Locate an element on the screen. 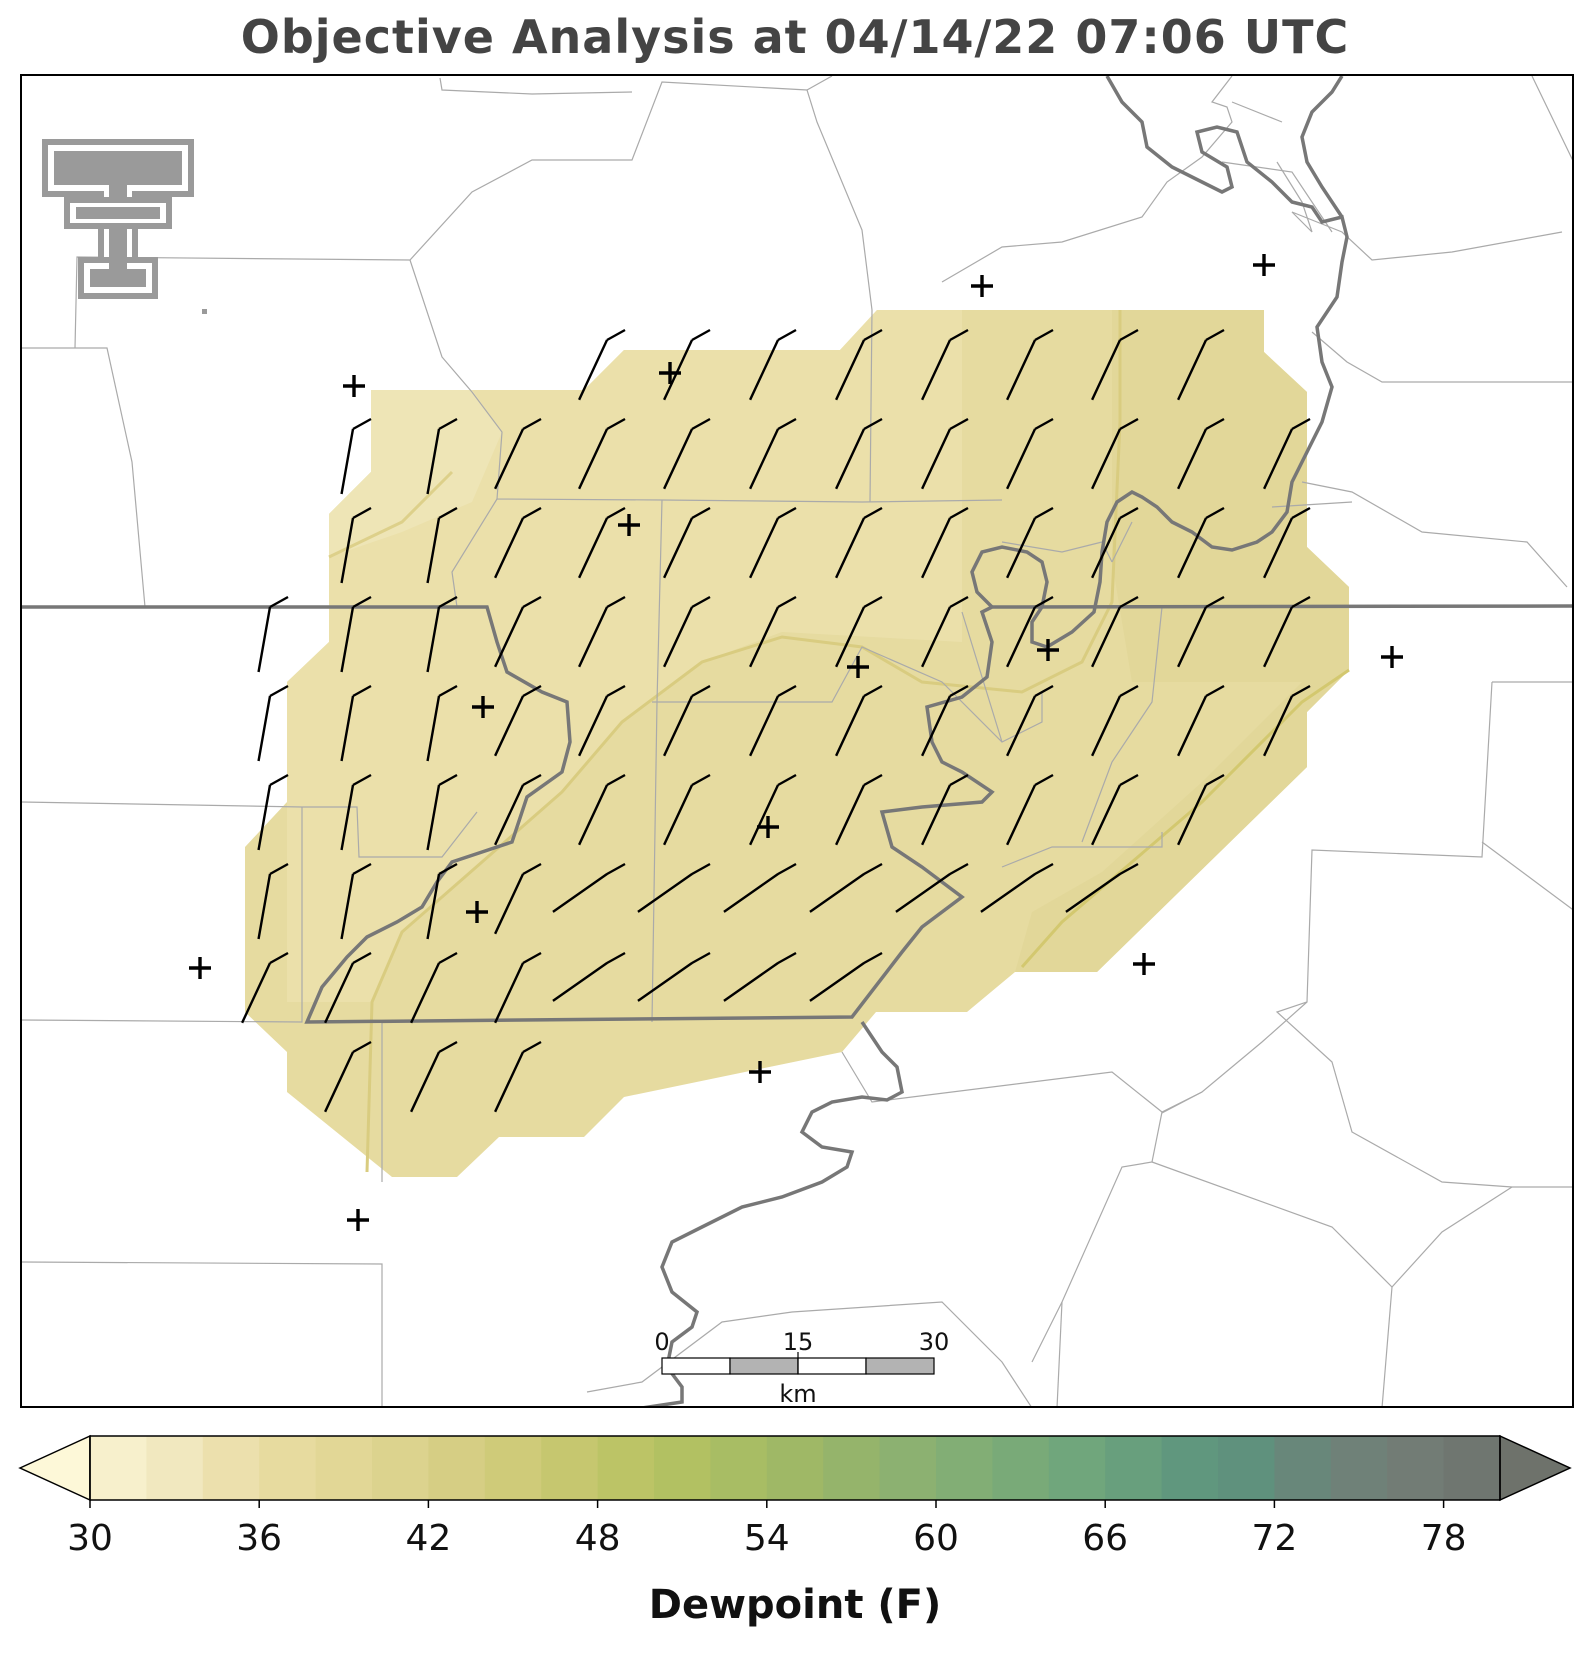 This screenshot has height=1654, width=1590. colorbar: 30 36 42 48 54 60 66 72 78 is located at coordinates (795, 1496).